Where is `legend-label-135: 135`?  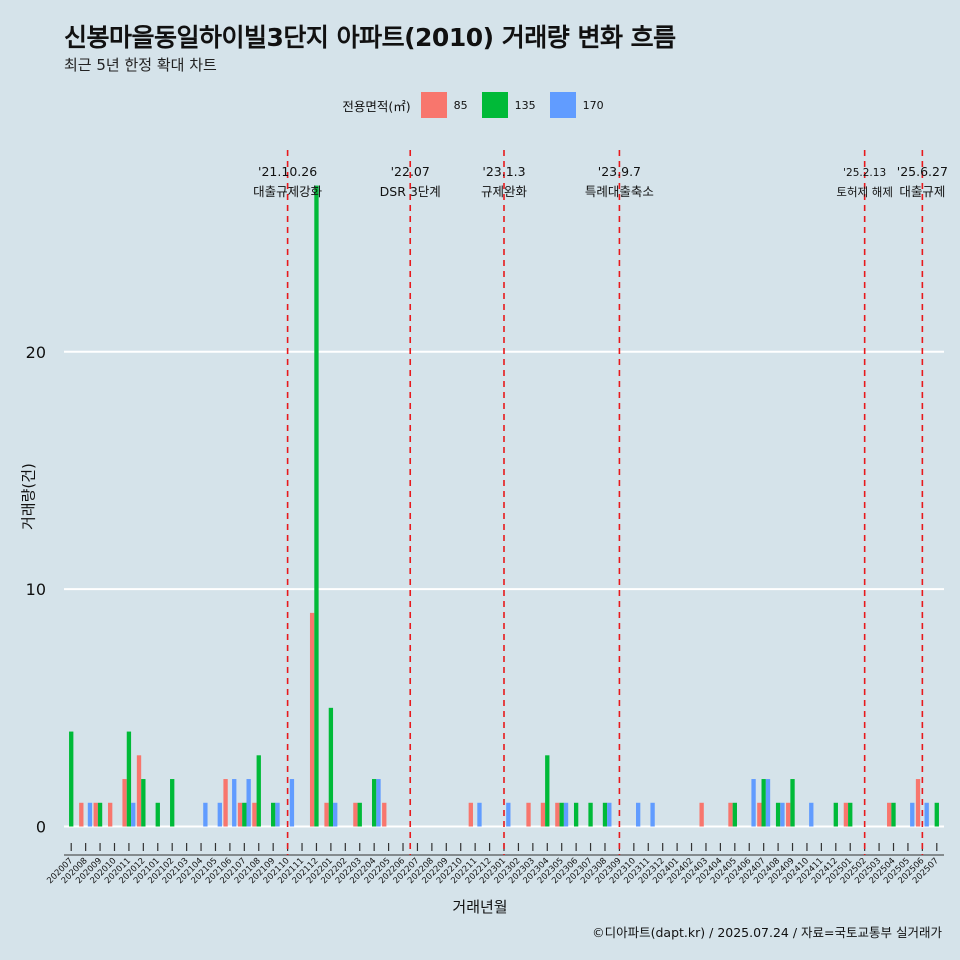
legend-label-135: 135 is located at coordinates (525, 105).